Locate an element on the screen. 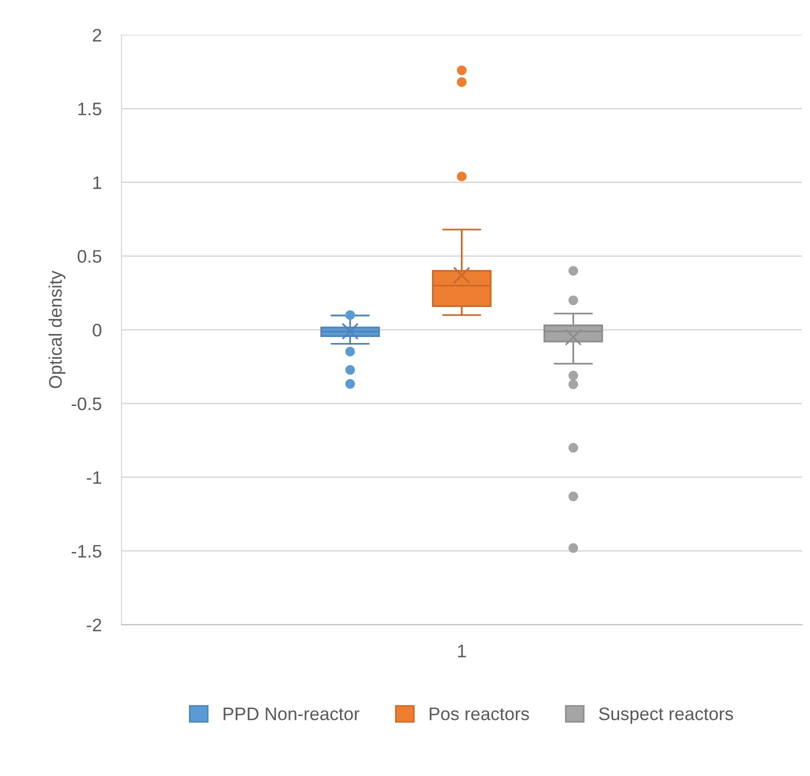  y-tick-label: 0.5 is located at coordinates (90, 256).